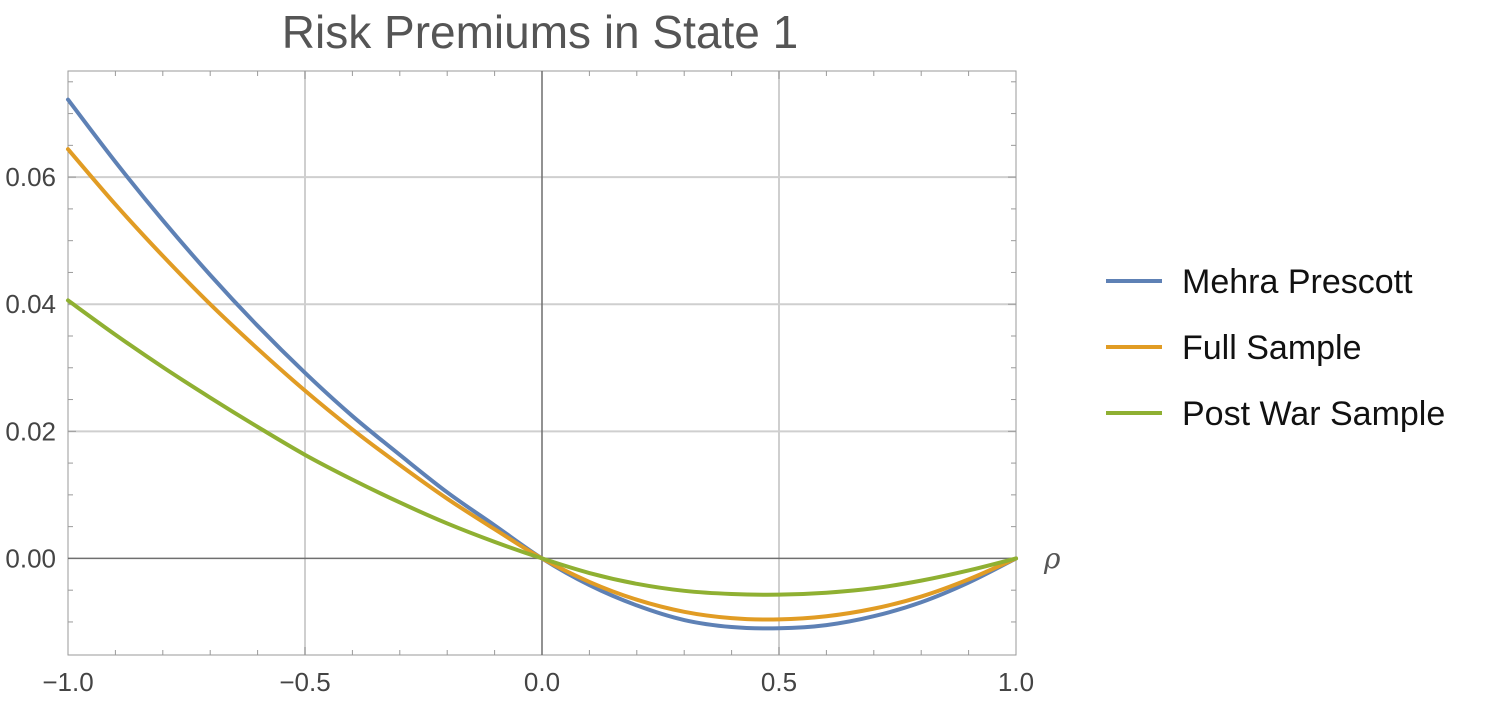  What do you see at coordinates (30, 431) in the screenshot?
I see `y-tick-label: 0.02` at bounding box center [30, 431].